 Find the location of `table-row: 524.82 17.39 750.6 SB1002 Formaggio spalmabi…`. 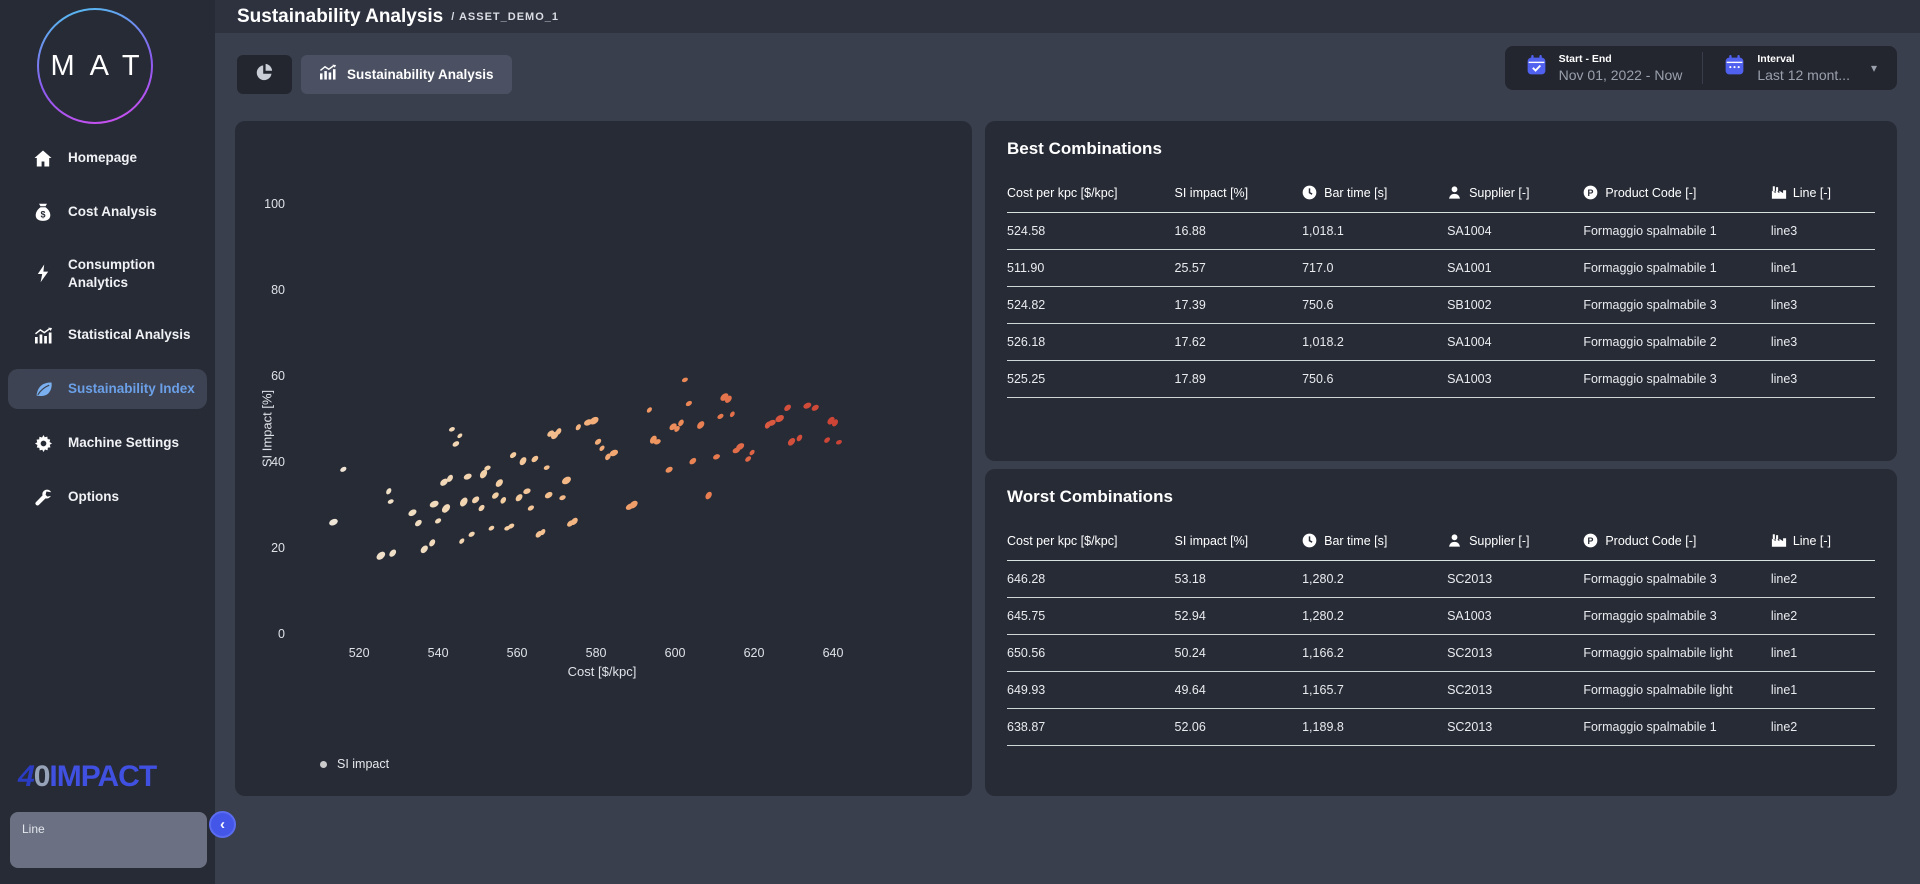

table-row: 524.82 17.39 750.6 SB1002 Formaggio spalmabi… is located at coordinates (1441, 305).